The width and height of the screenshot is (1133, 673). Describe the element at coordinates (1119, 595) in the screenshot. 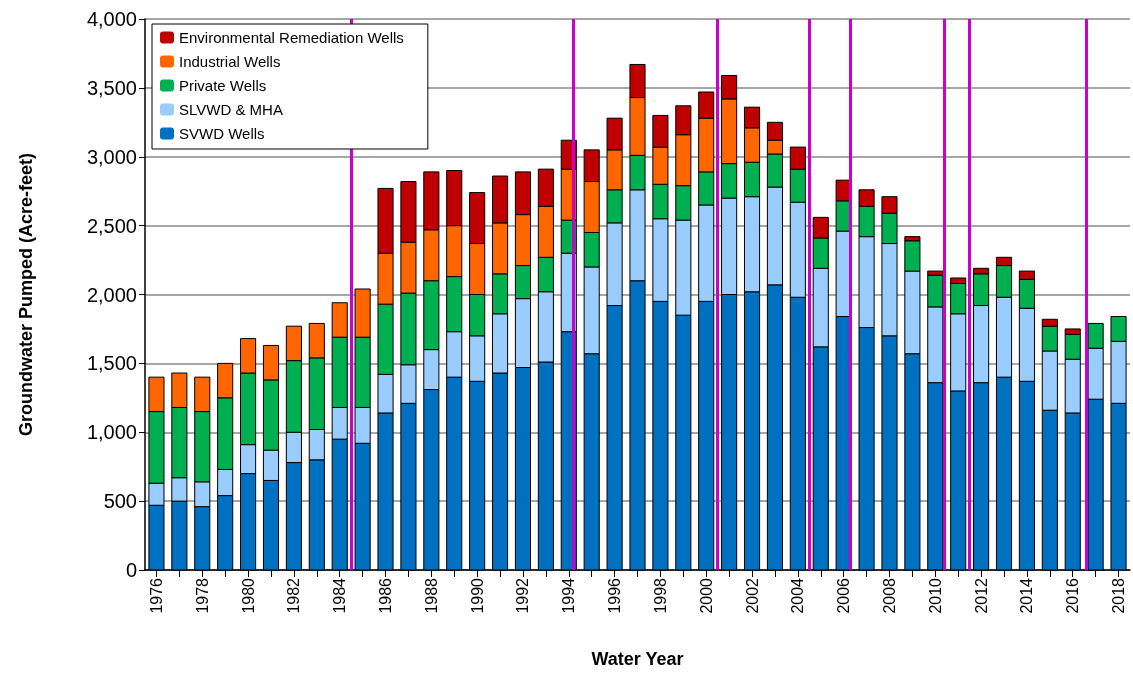

I see `x-tick-label: 2018` at that location.